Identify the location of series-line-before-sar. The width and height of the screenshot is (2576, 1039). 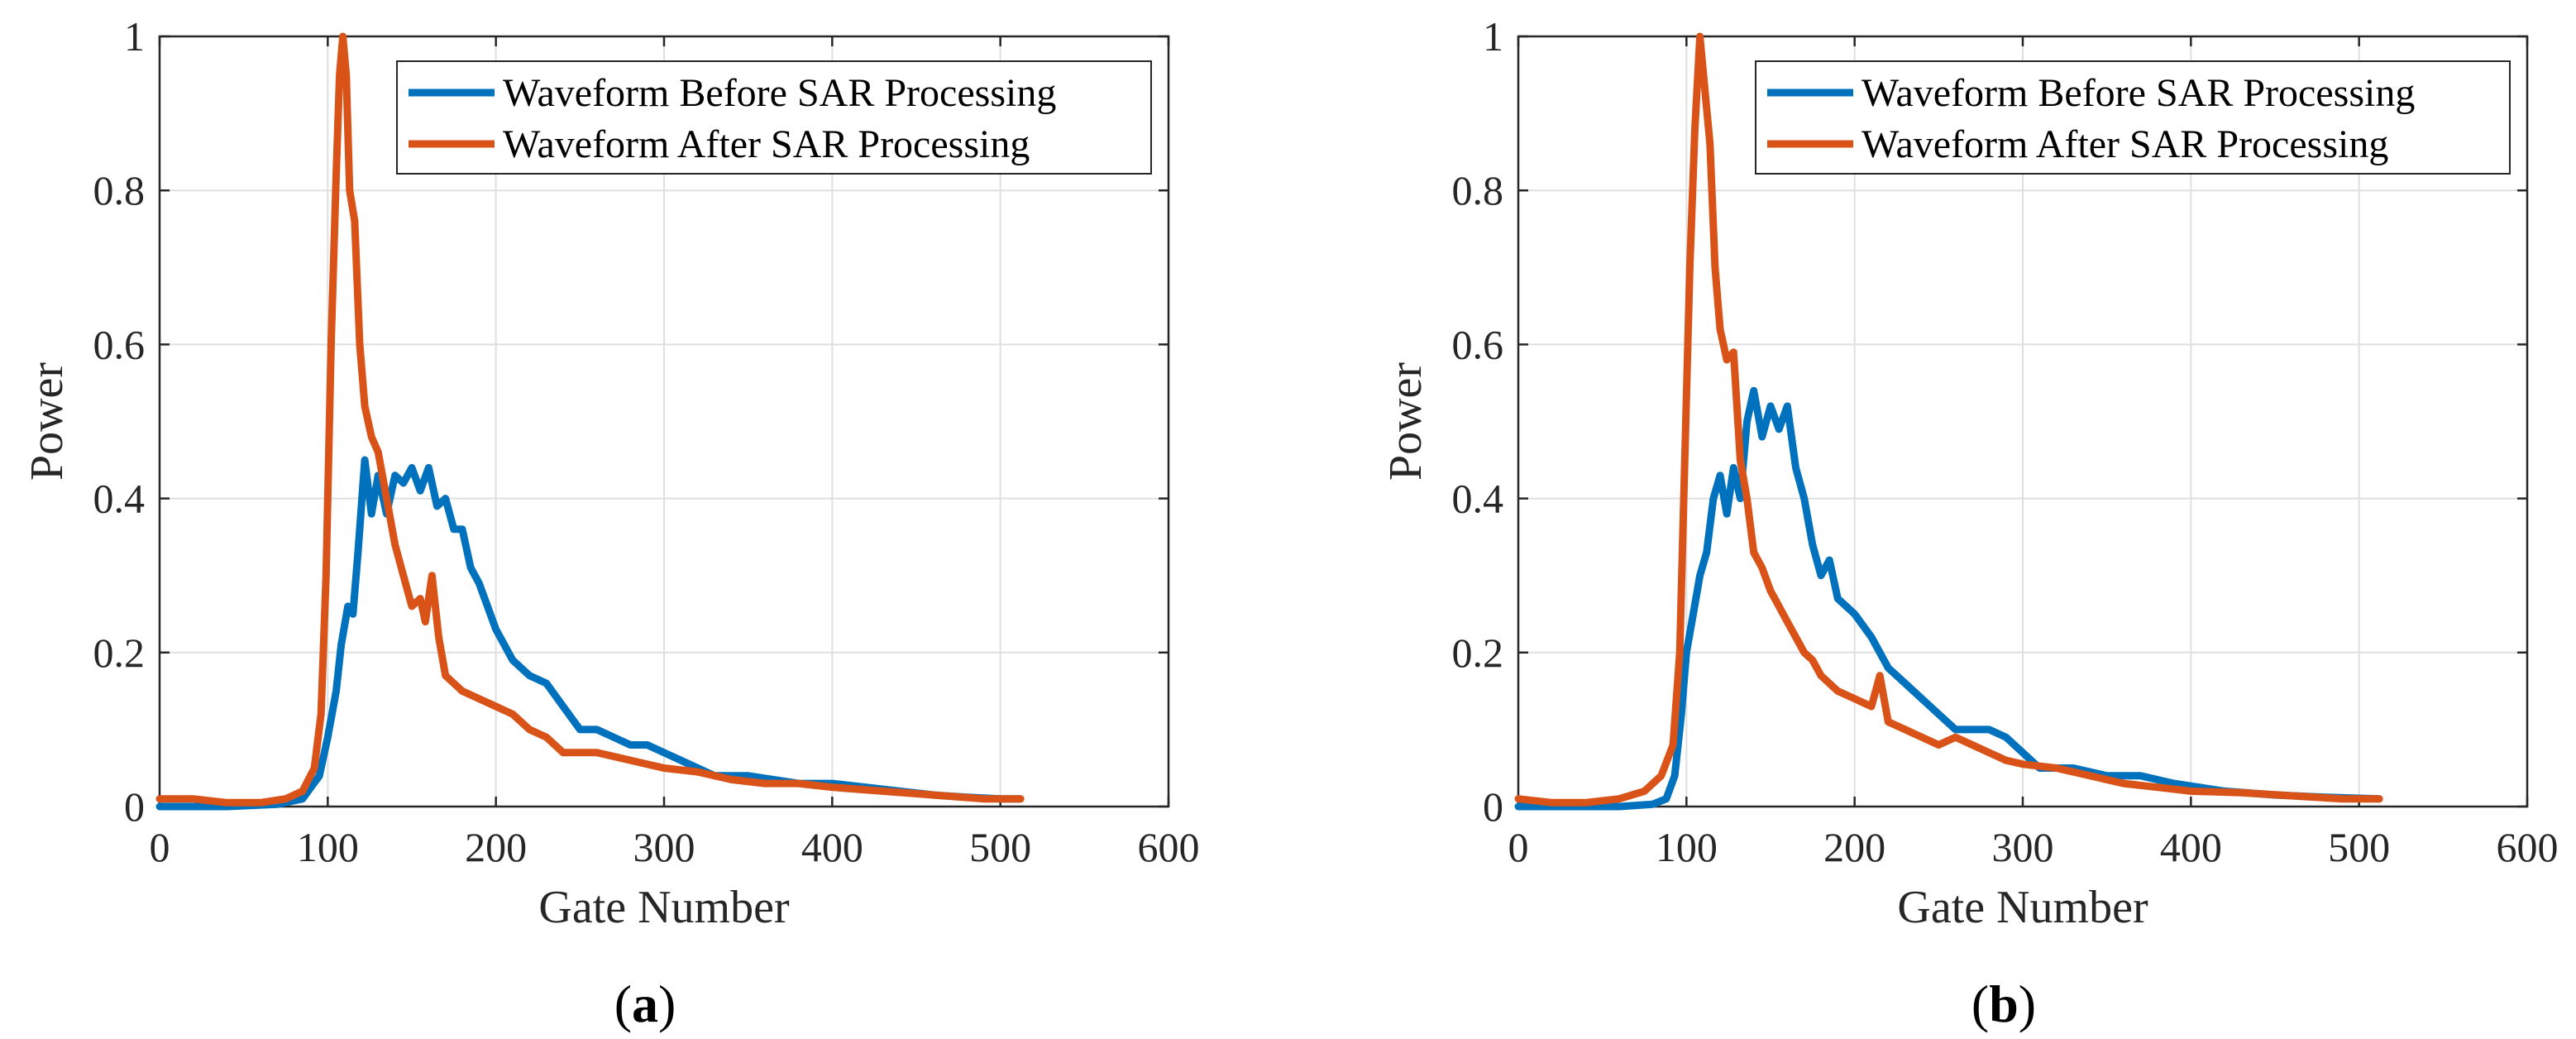
(590, 633).